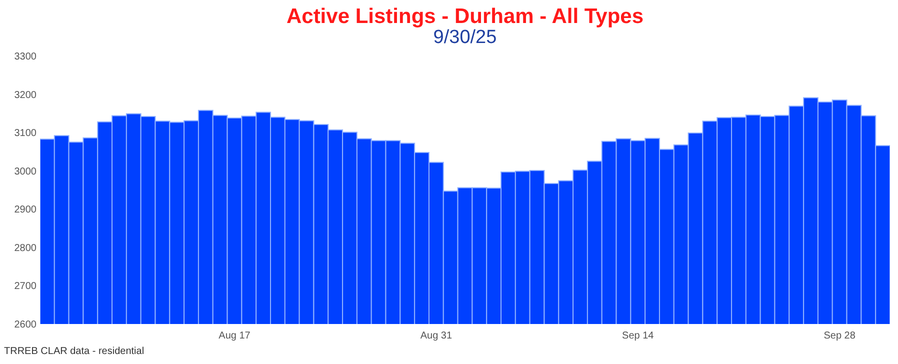  What do you see at coordinates (25, 210) in the screenshot?
I see `y-tick-label: 2900` at bounding box center [25, 210].